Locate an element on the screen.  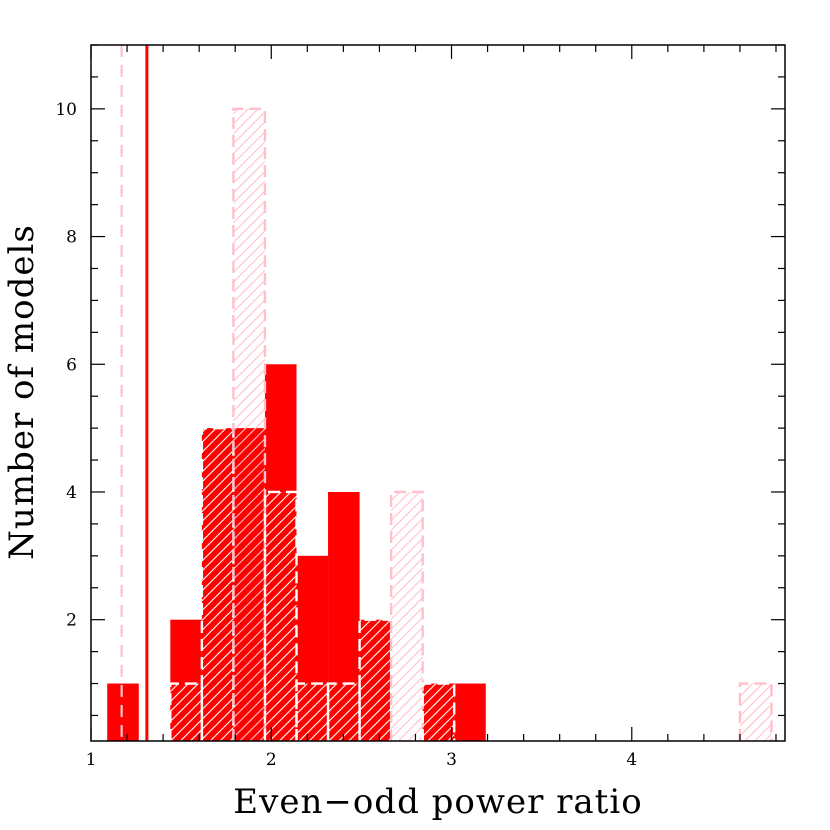
x-tick-label: 1 is located at coordinates (91, 760).